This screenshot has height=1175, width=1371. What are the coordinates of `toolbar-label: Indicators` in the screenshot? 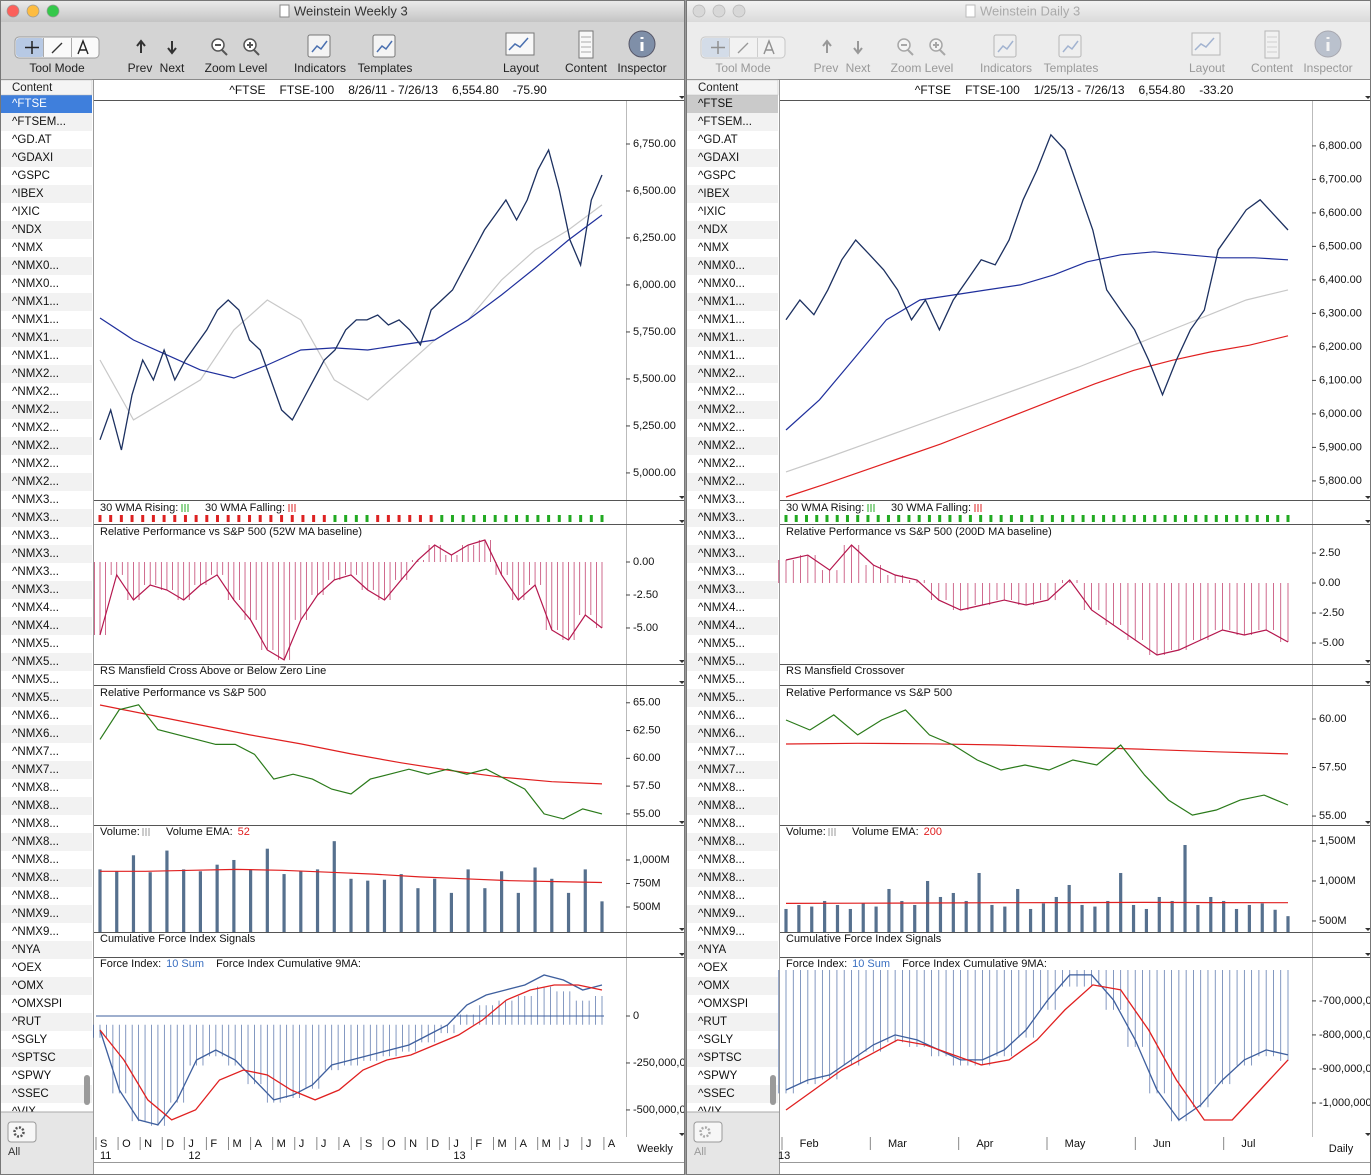 It's located at (320, 68).